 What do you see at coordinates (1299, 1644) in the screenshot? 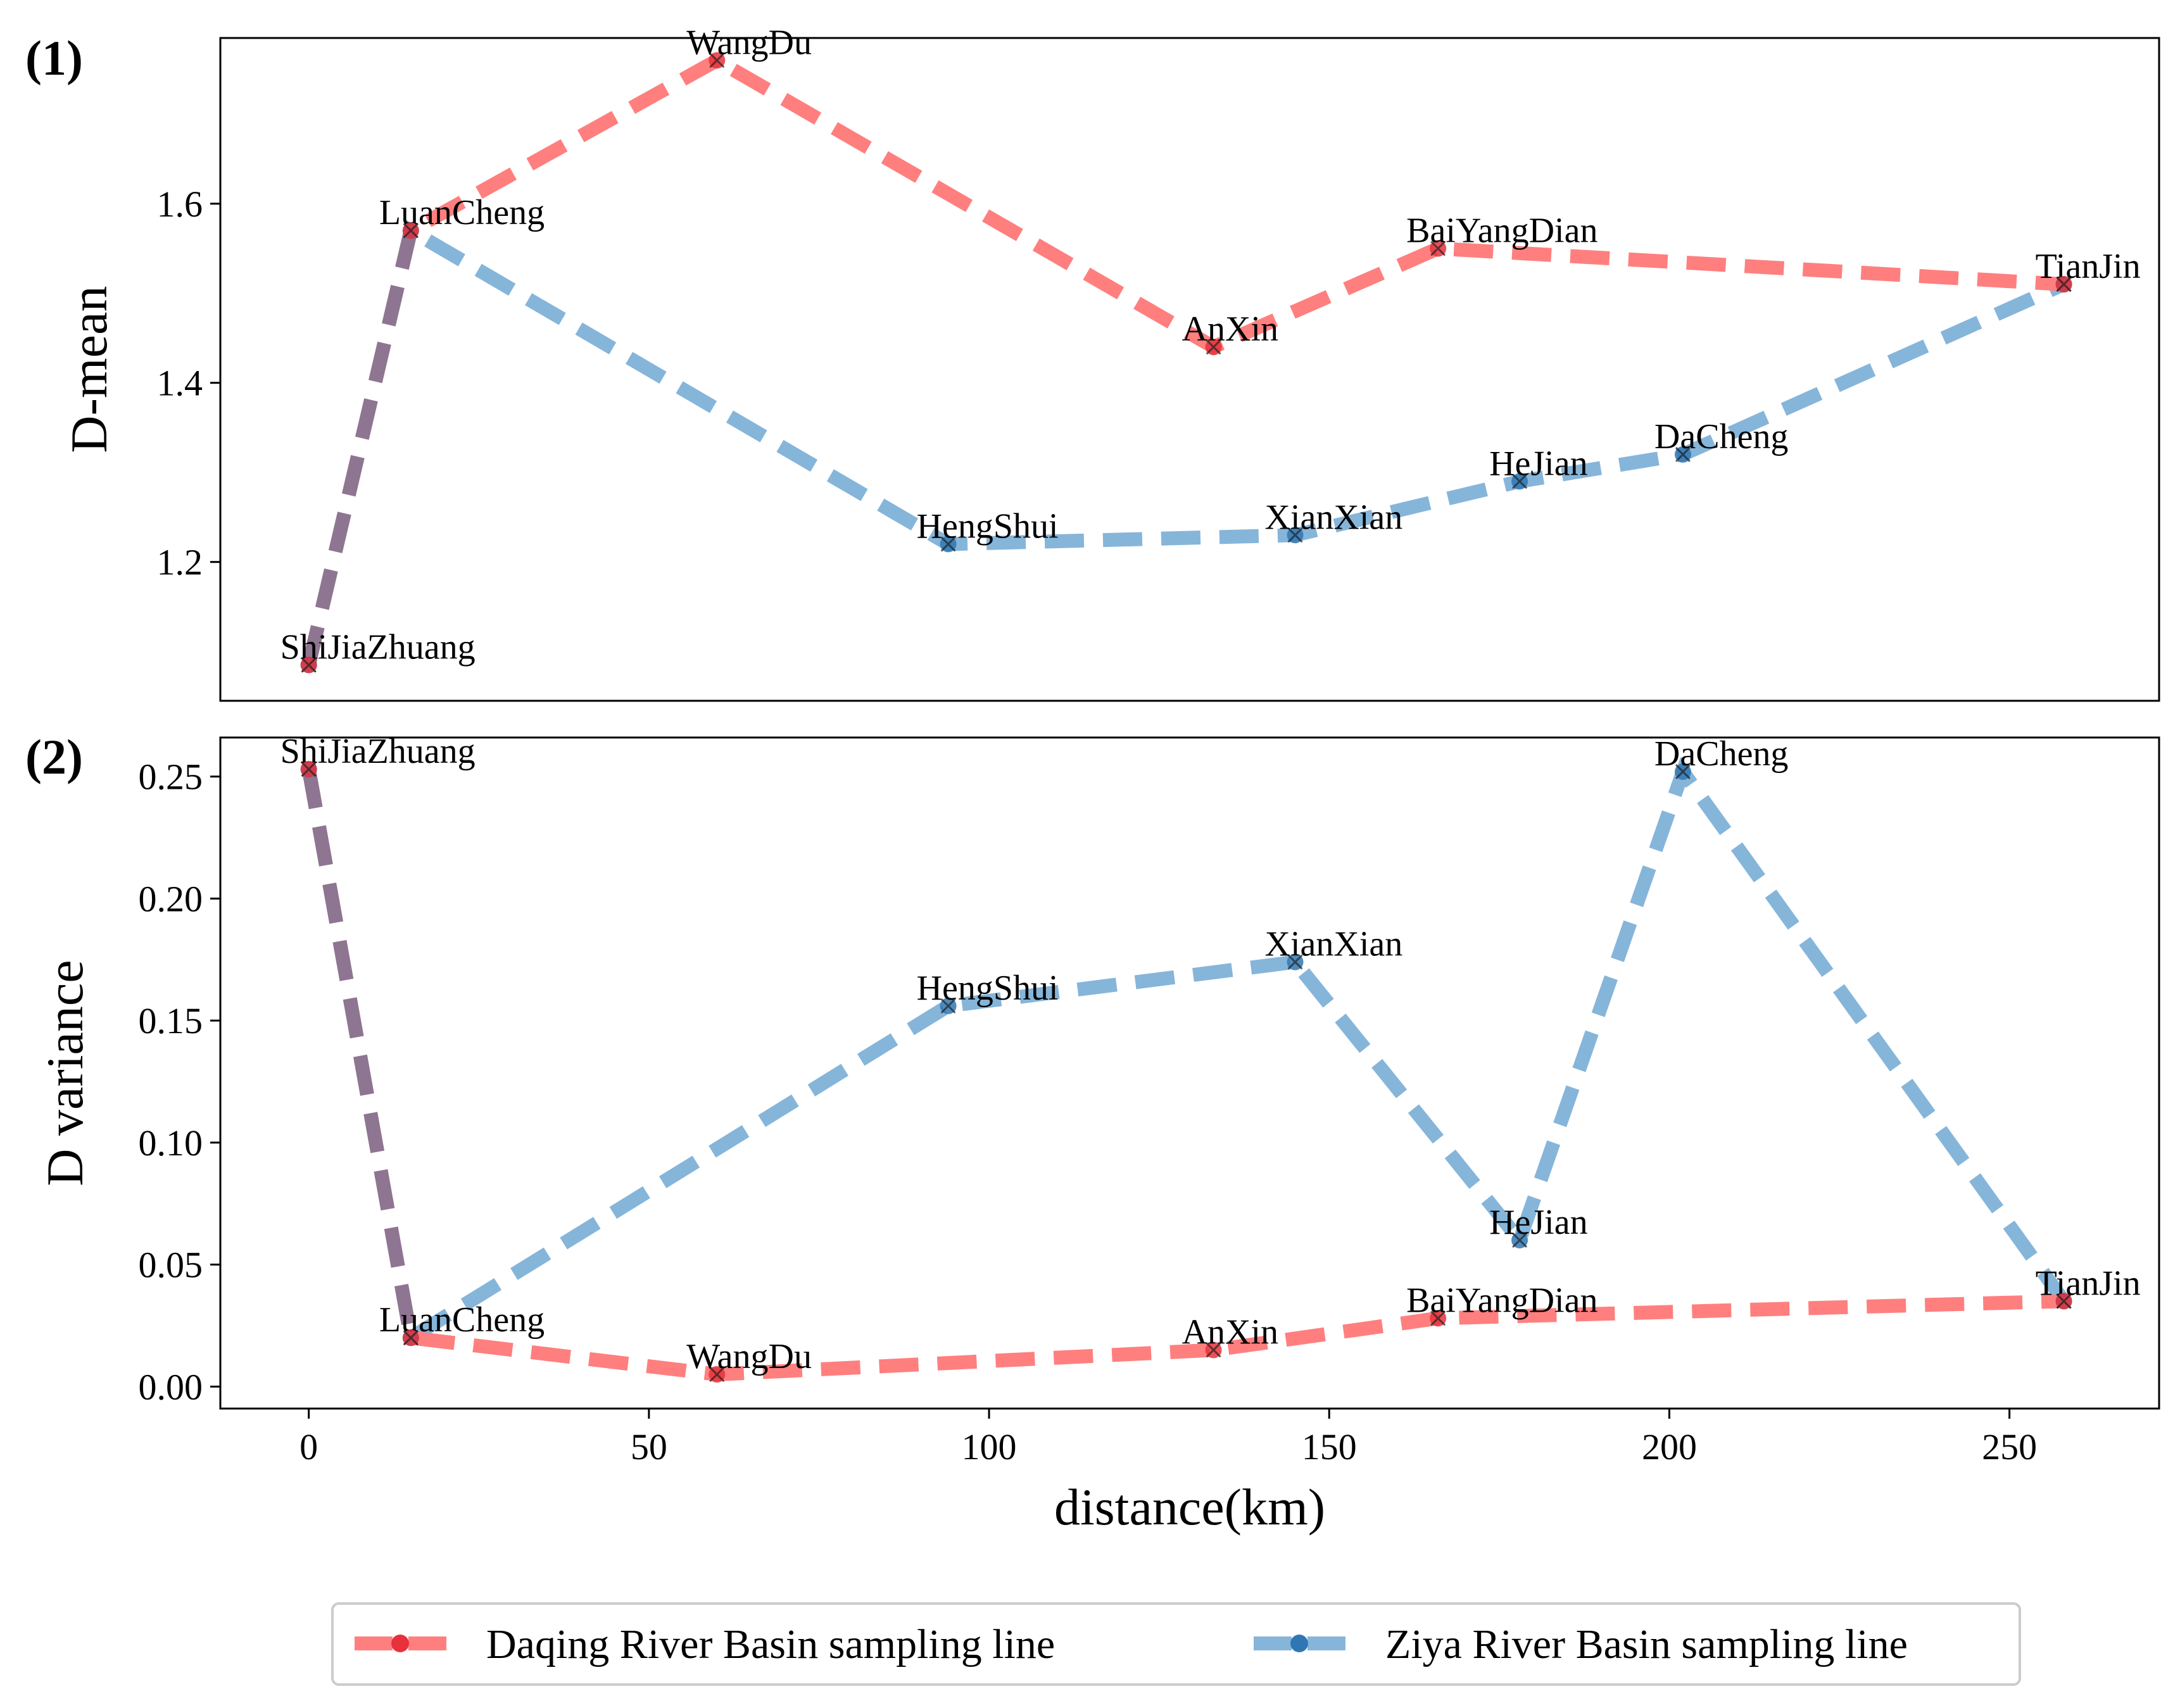
I see `legend-marker-ziya` at bounding box center [1299, 1644].